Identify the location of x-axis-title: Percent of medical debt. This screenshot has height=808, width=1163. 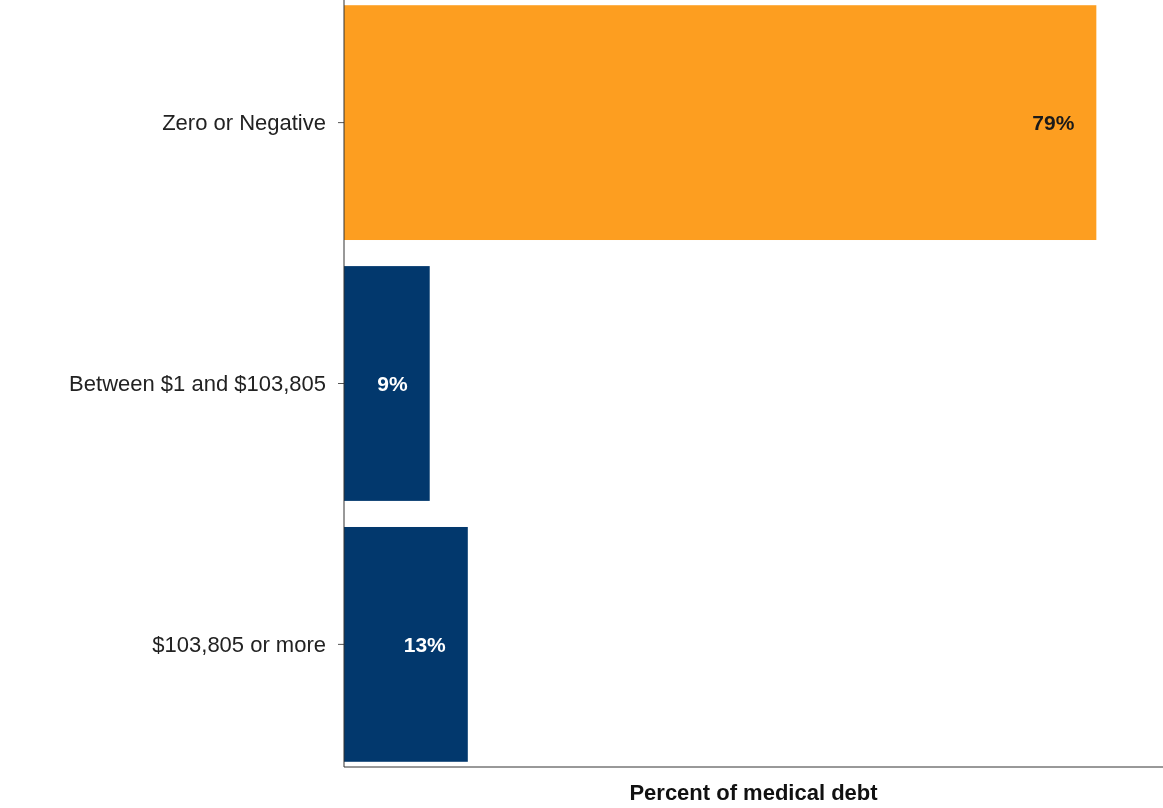
(754, 792).